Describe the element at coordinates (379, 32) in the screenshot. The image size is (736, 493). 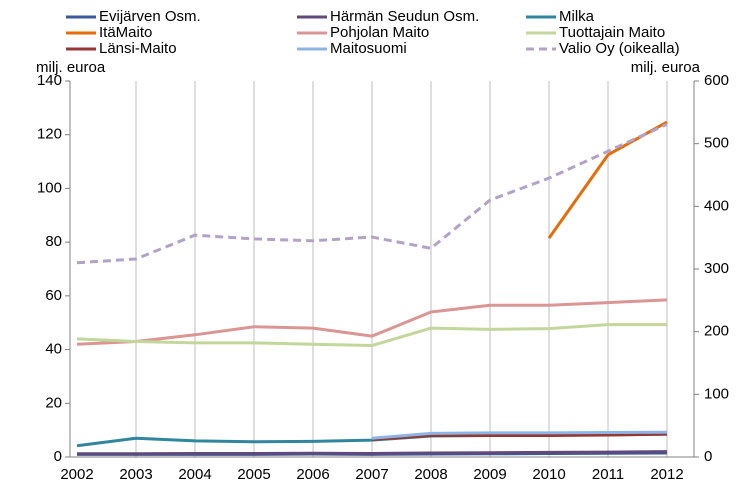
I see `legend-label: Pohjolan Maito` at that location.